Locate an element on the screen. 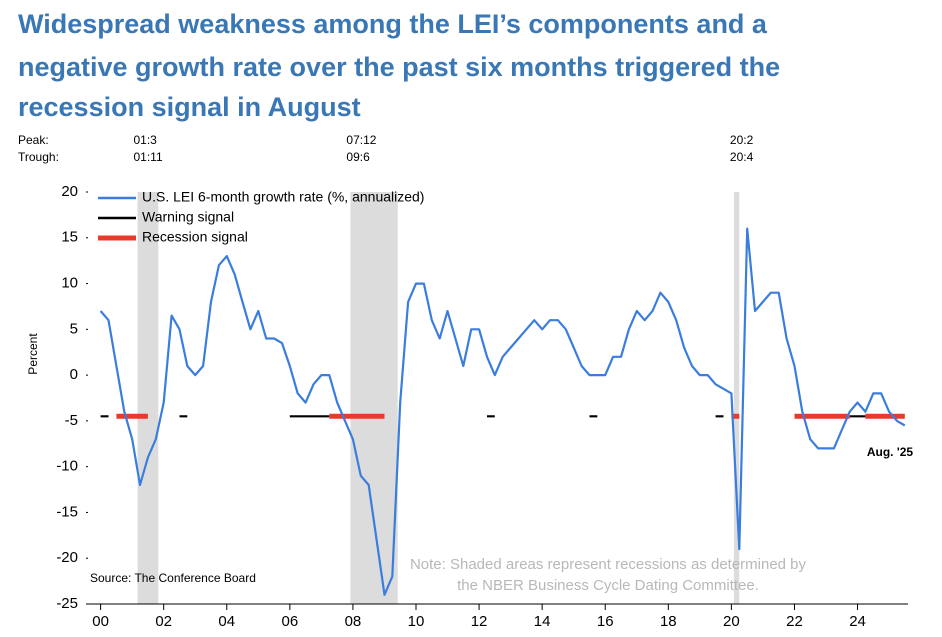 Image resolution: width=942 pixels, height=637 pixels. recession-peak: 01:3 is located at coordinates (146, 140).